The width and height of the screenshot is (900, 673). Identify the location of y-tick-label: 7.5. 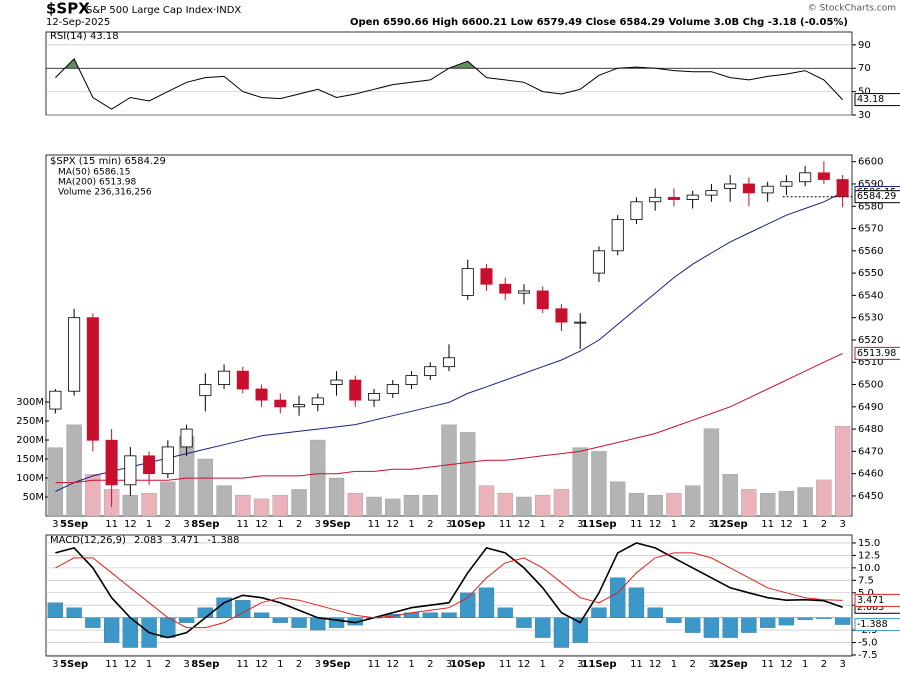
(866, 580).